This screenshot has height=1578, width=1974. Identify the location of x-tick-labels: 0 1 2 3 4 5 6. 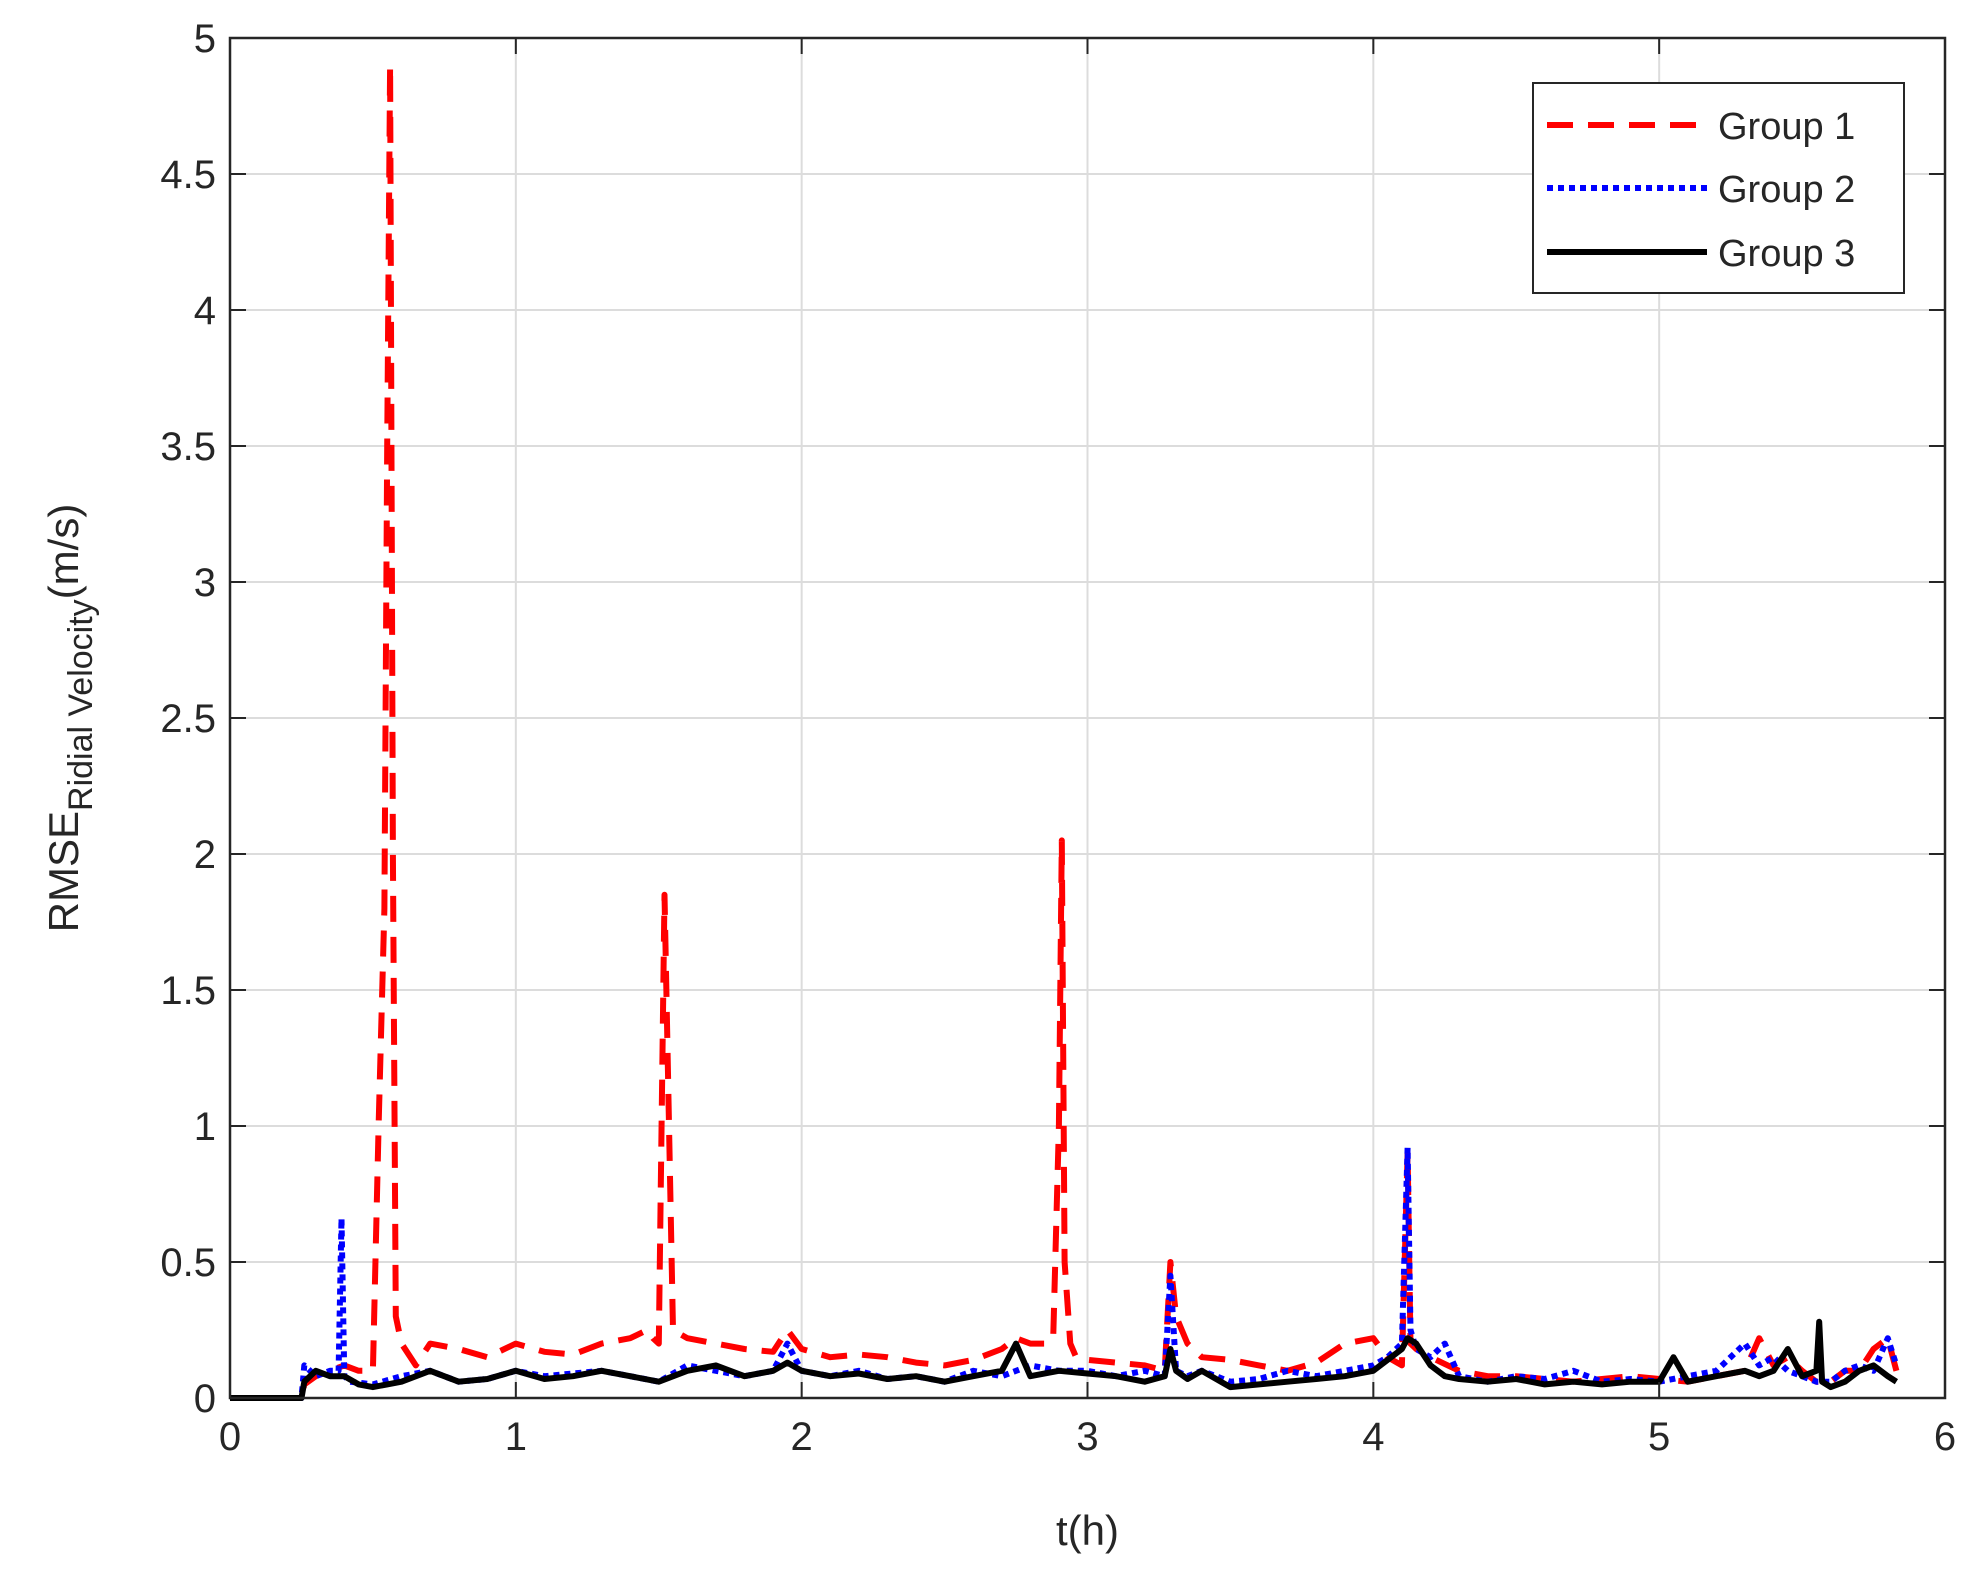
(1087, 1437).